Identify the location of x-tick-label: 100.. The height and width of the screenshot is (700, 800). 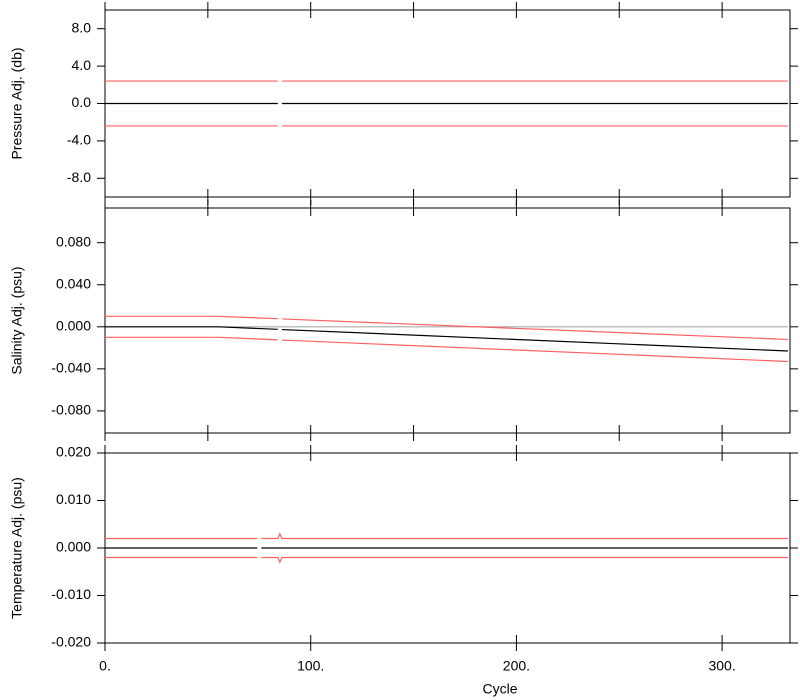
(310, 666).